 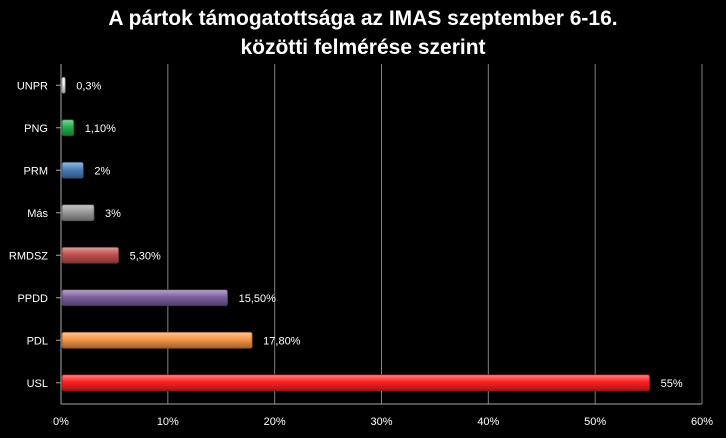 I want to click on data-label: 3%, so click(x=113, y=214).